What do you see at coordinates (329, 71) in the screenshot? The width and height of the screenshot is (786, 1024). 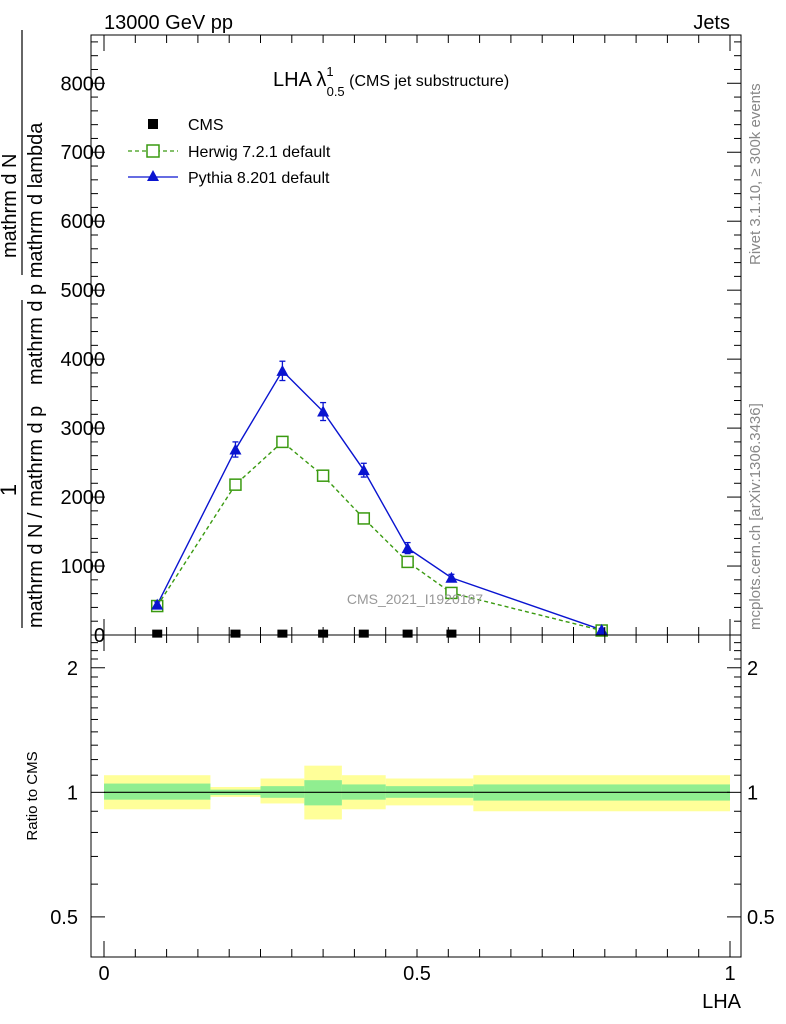 I see `plot-title-sup: 1` at bounding box center [329, 71].